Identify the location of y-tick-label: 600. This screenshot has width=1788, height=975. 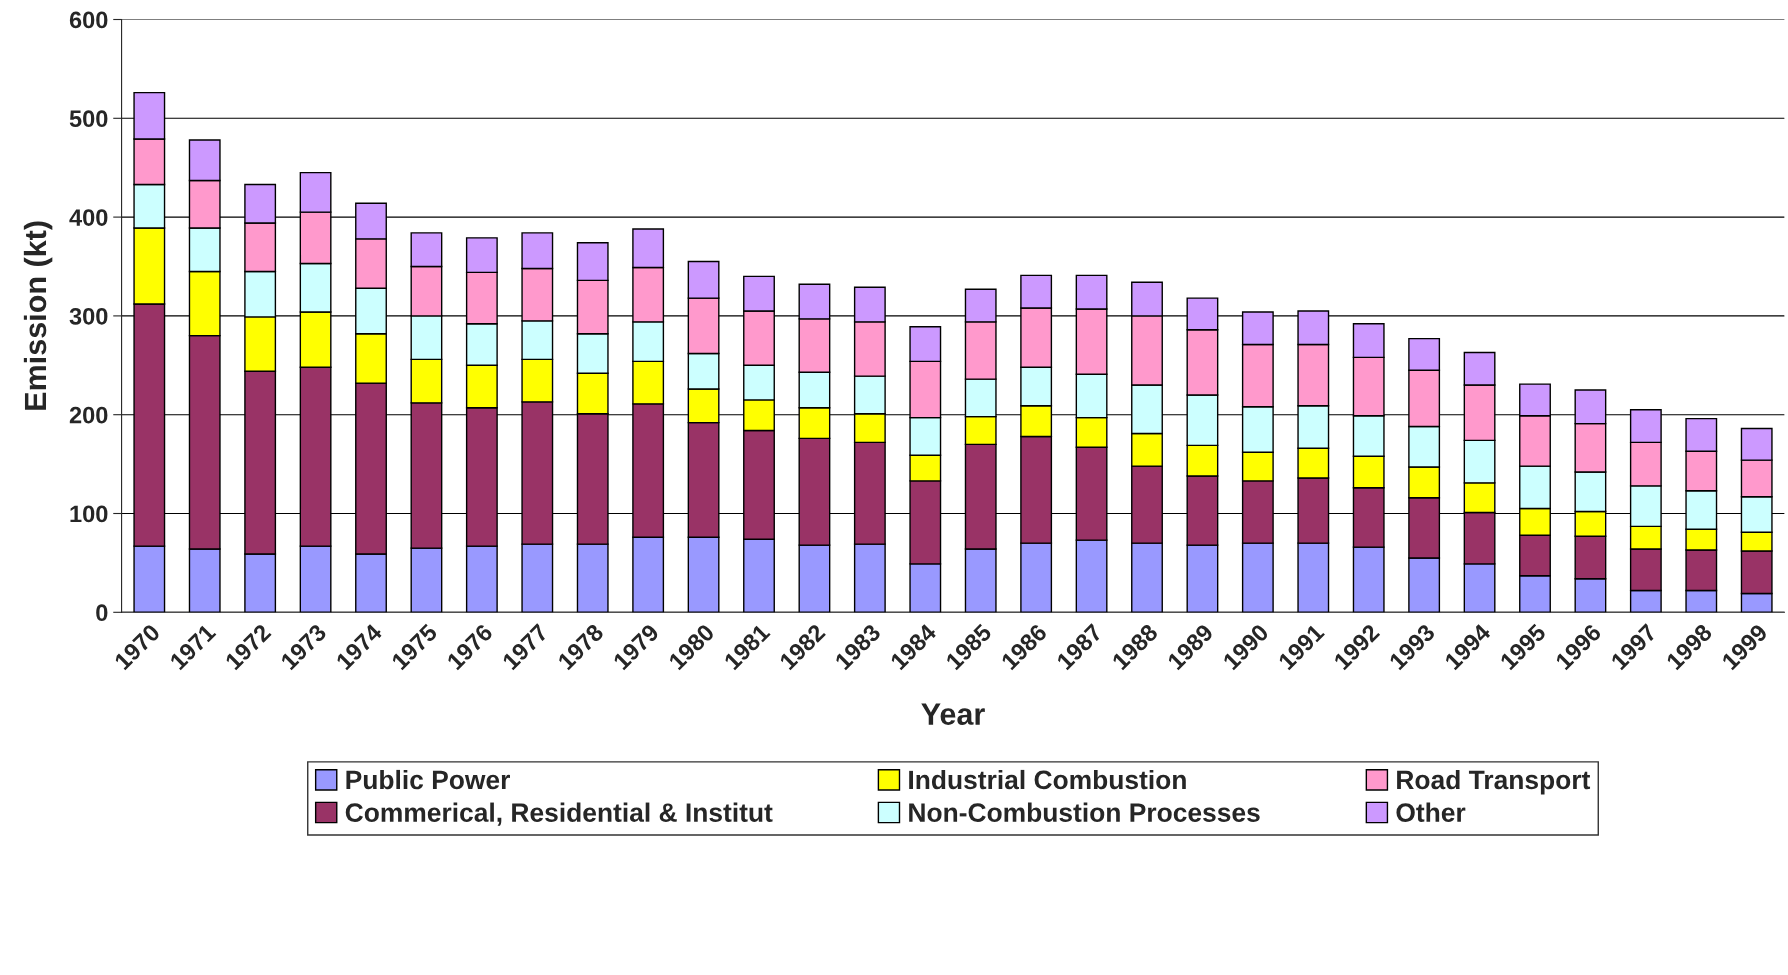
(88, 20).